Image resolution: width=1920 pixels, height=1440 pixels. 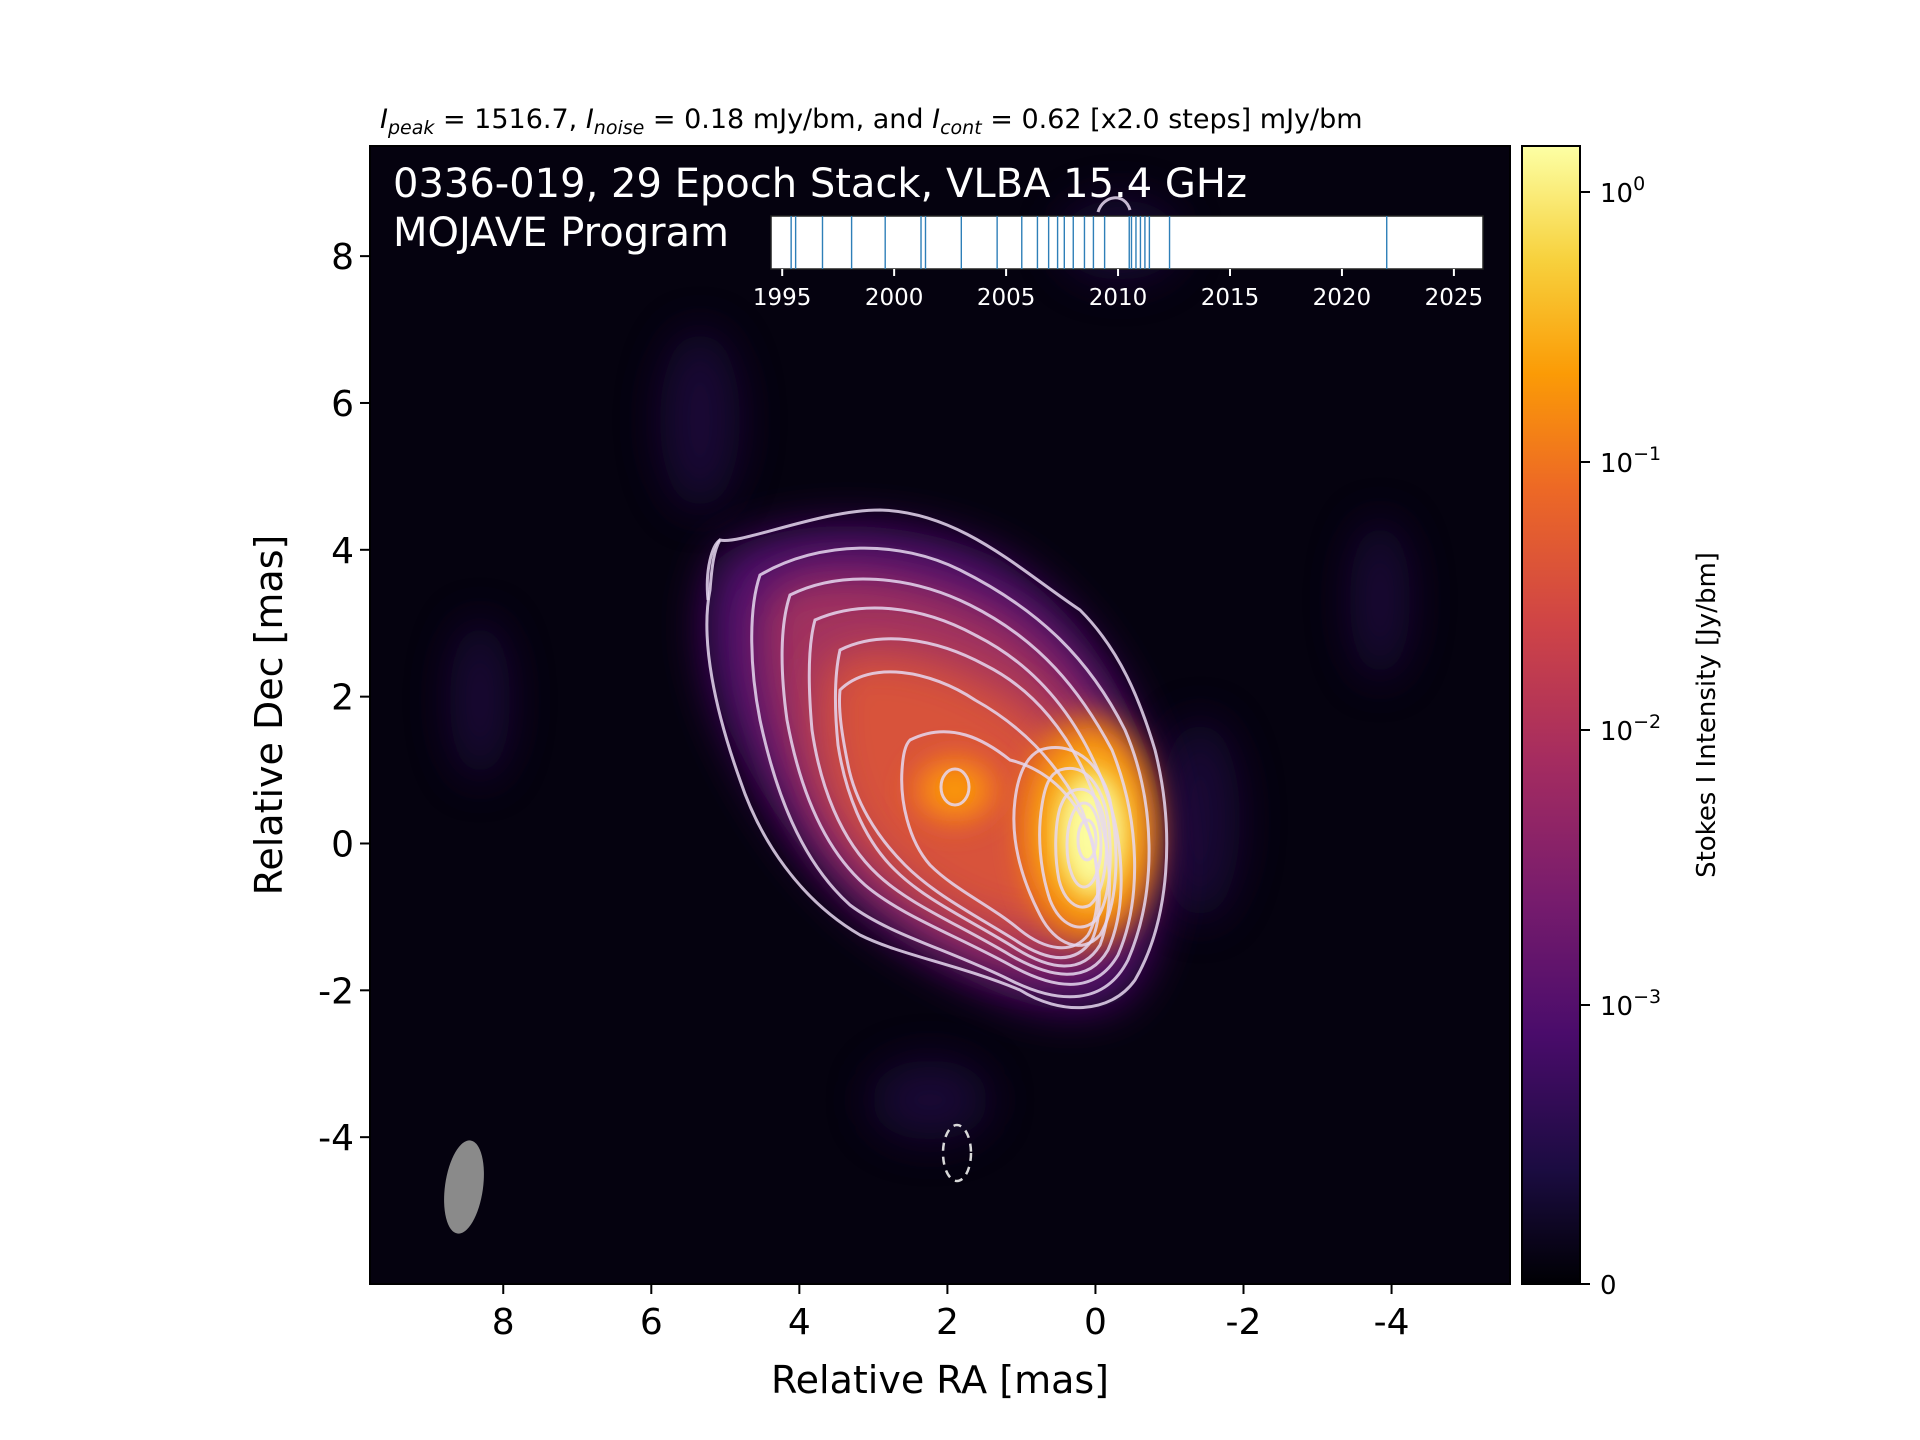 What do you see at coordinates (957, 1153) in the screenshot?
I see `negative-contour` at bounding box center [957, 1153].